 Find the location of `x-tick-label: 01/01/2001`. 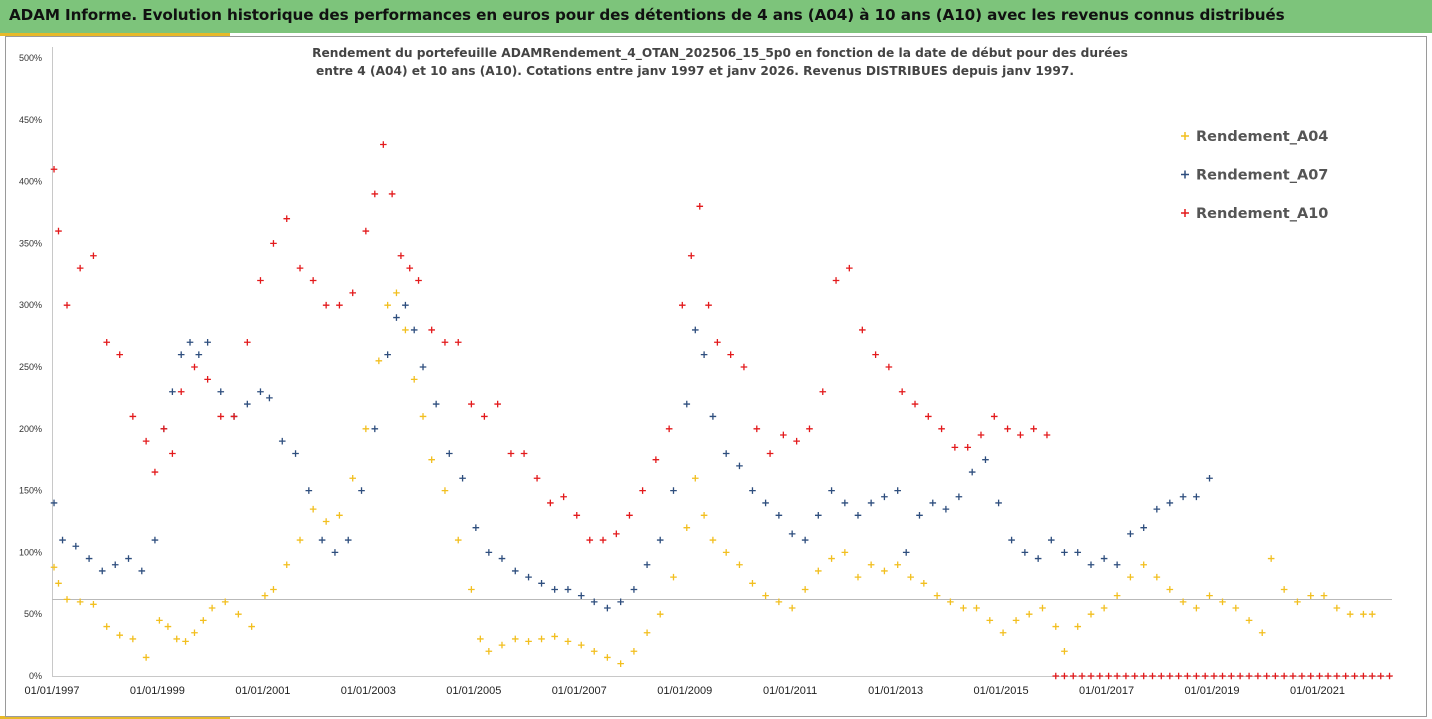

x-tick-label: 01/01/2001 is located at coordinates (262, 691).